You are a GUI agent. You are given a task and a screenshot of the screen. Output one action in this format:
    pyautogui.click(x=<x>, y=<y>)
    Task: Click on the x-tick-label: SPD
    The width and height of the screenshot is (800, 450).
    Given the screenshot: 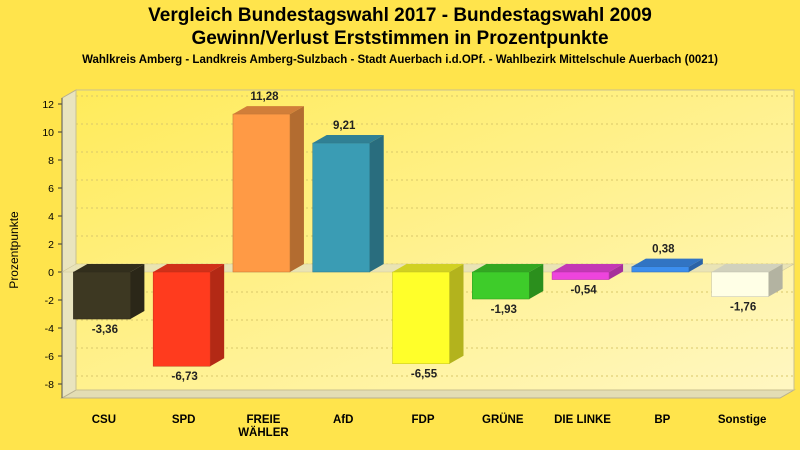 What is the action you would take?
    pyautogui.click(x=184, y=420)
    